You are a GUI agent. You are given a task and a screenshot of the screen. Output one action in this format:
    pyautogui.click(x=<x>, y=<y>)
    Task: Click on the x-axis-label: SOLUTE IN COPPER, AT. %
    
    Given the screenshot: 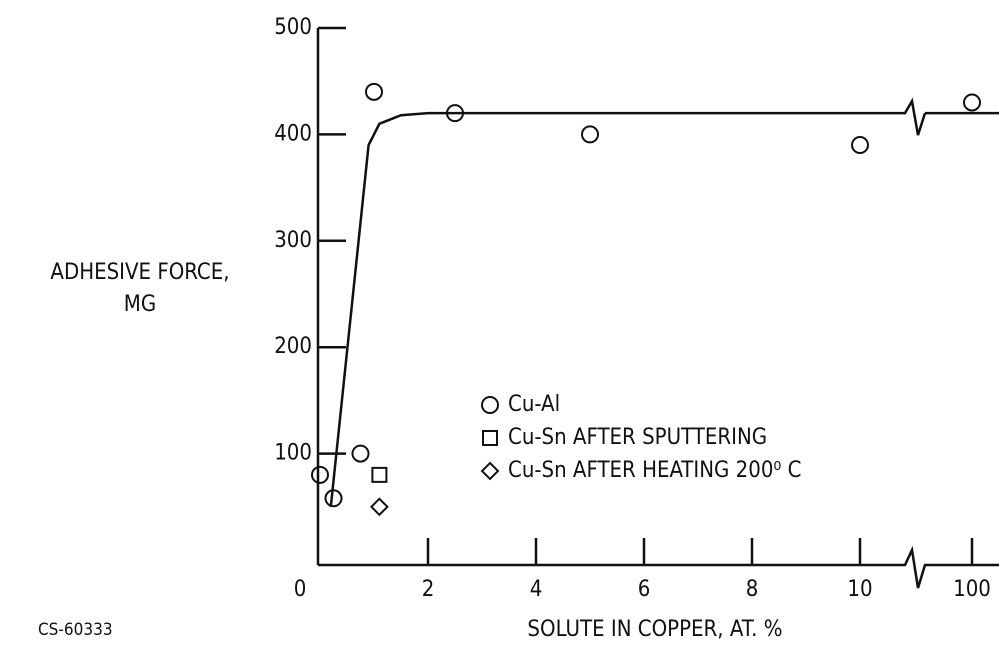 What is the action you would take?
    pyautogui.click(x=654, y=629)
    